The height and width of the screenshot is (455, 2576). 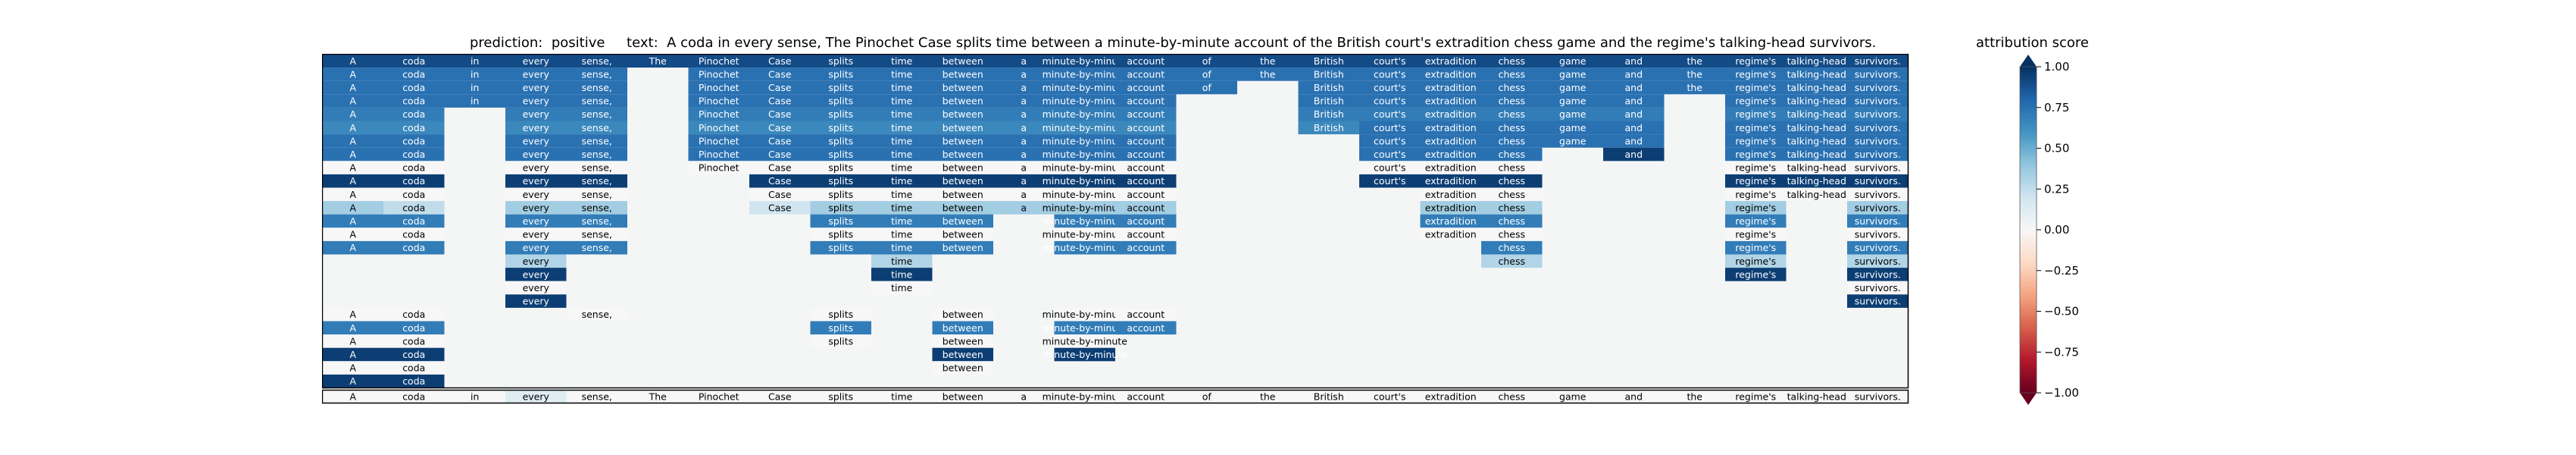 I want to click on cell-token-label: talking-head, so click(x=1817, y=87).